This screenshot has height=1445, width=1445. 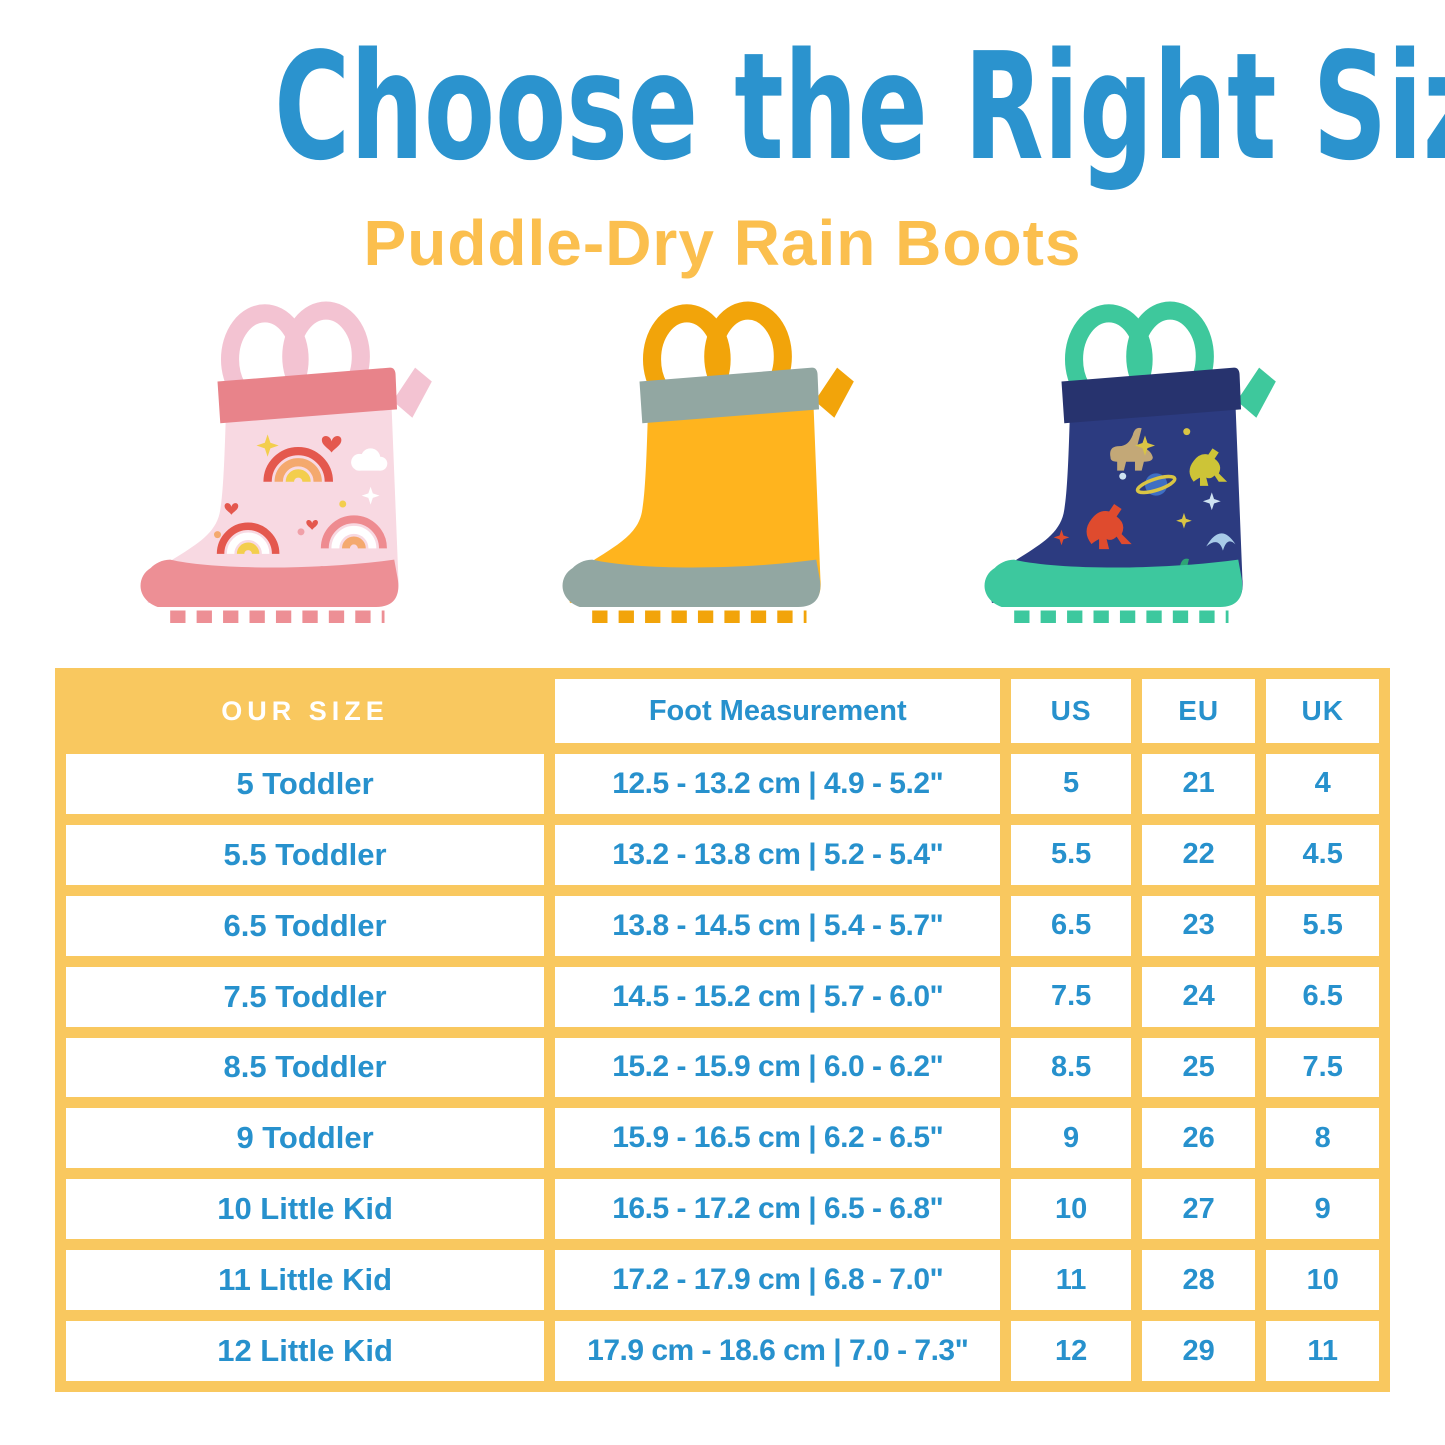 What do you see at coordinates (778, 996) in the screenshot?
I see `foot-measurement-cell: 14.5 - 15.2 cm | 5.7 - 6.0"` at bounding box center [778, 996].